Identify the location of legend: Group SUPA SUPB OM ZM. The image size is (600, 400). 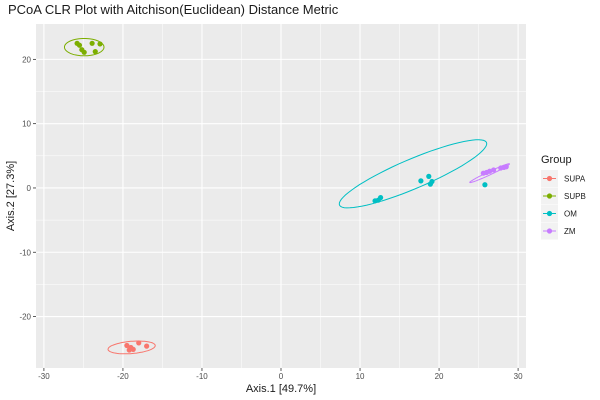
(563, 197).